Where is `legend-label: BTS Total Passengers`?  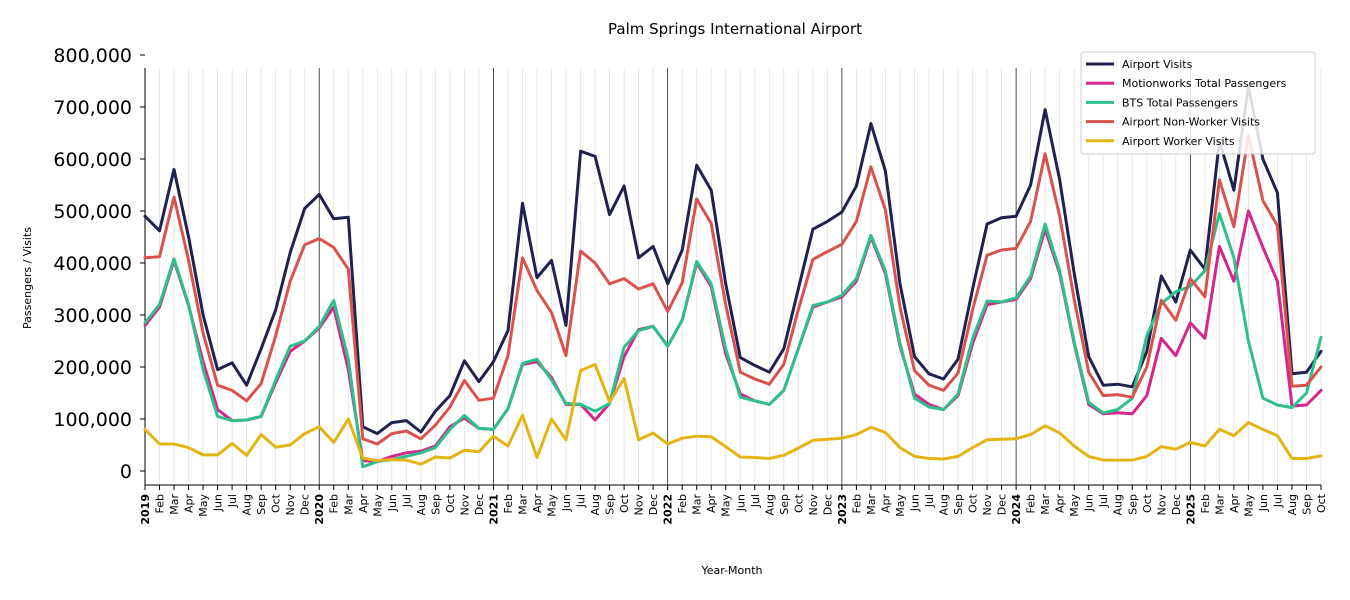
legend-label: BTS Total Passengers is located at coordinates (1180, 102).